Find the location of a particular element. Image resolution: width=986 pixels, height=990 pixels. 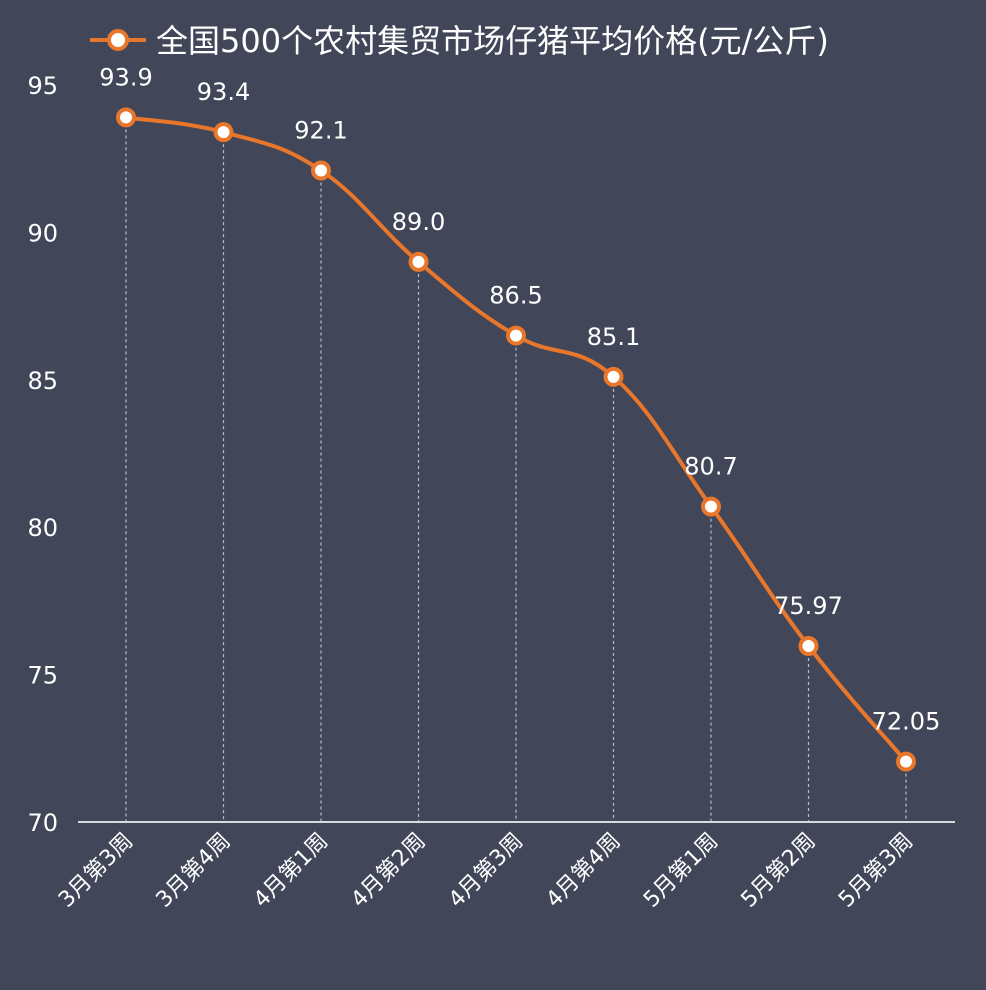

x-tick-label: 4月第3周 is located at coordinates (486, 871).